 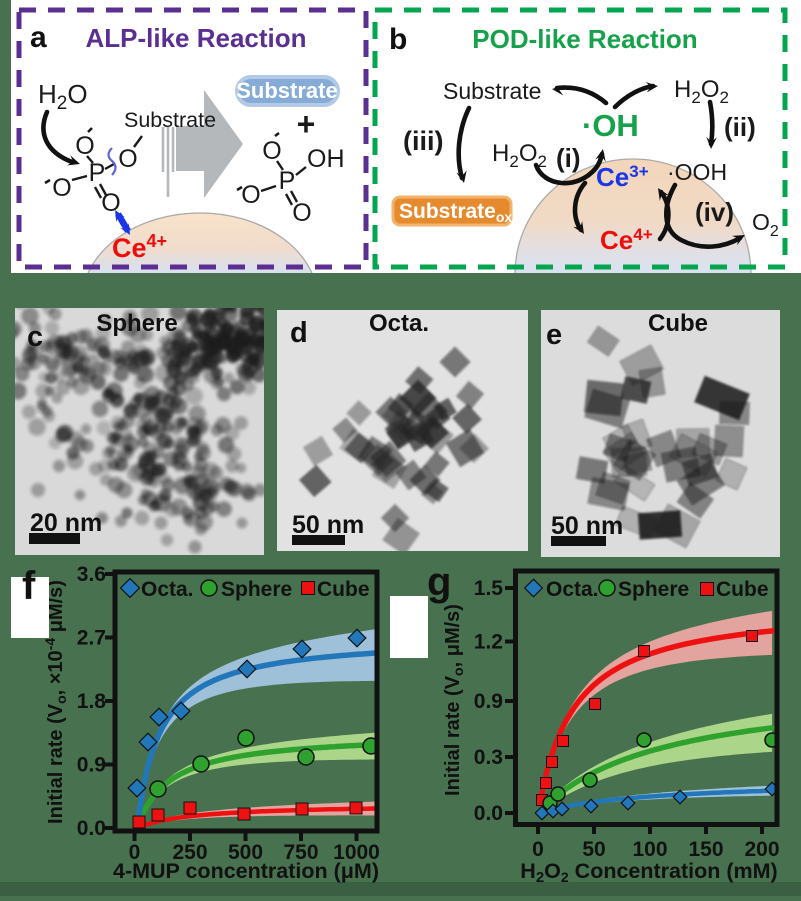 What do you see at coordinates (648, 872) in the screenshot?
I see `svg-text: H2O2 Concentration (mM)` at bounding box center [648, 872].